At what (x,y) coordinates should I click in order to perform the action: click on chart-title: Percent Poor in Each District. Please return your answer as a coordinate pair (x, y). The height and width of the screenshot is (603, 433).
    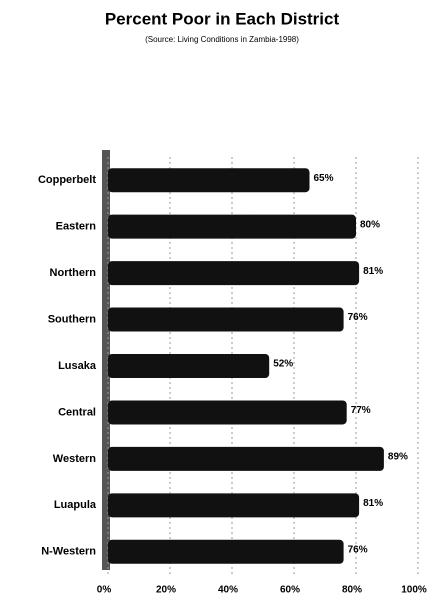
    Looking at the image, I should click on (222, 18).